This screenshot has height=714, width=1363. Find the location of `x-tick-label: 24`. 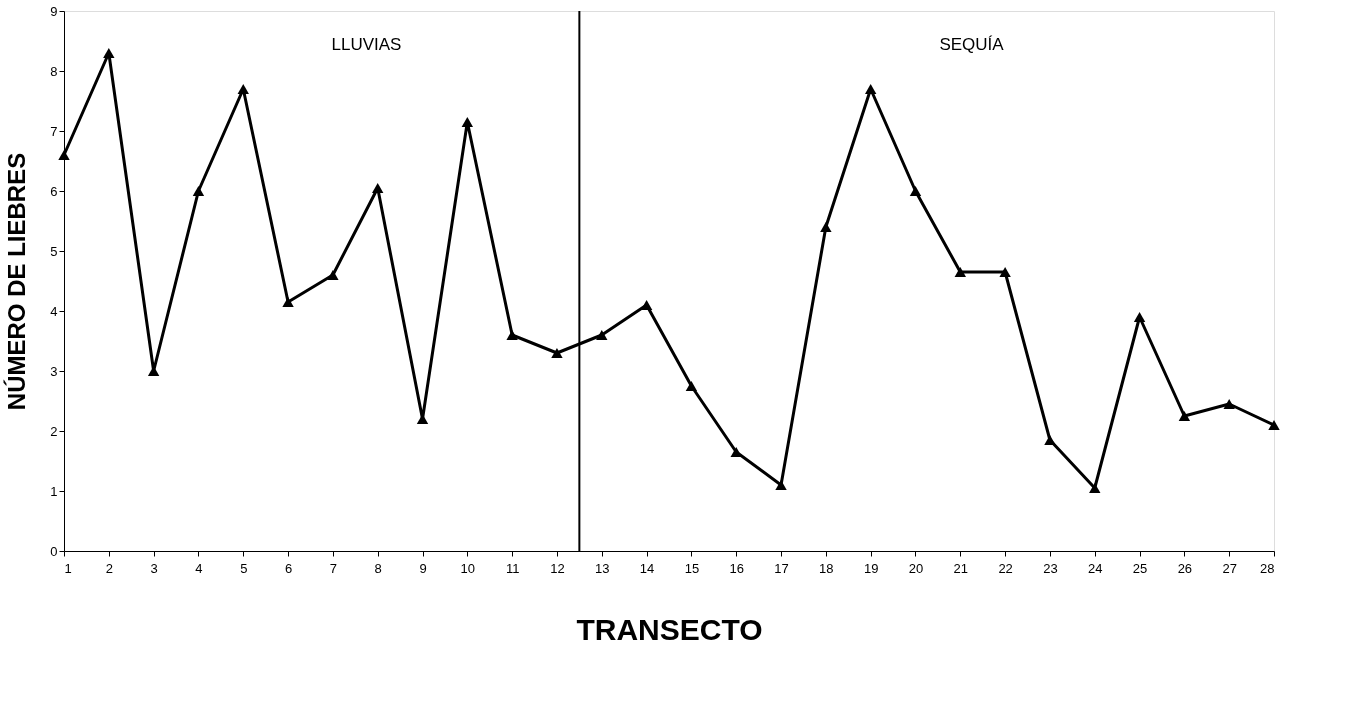

x-tick-label: 24 is located at coordinates (1095, 568).